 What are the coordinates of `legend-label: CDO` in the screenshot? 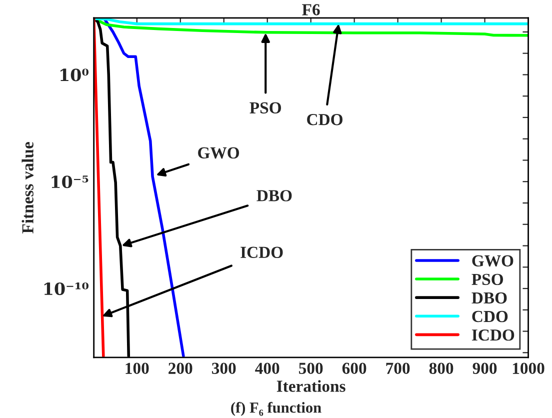 It's located at (490, 316).